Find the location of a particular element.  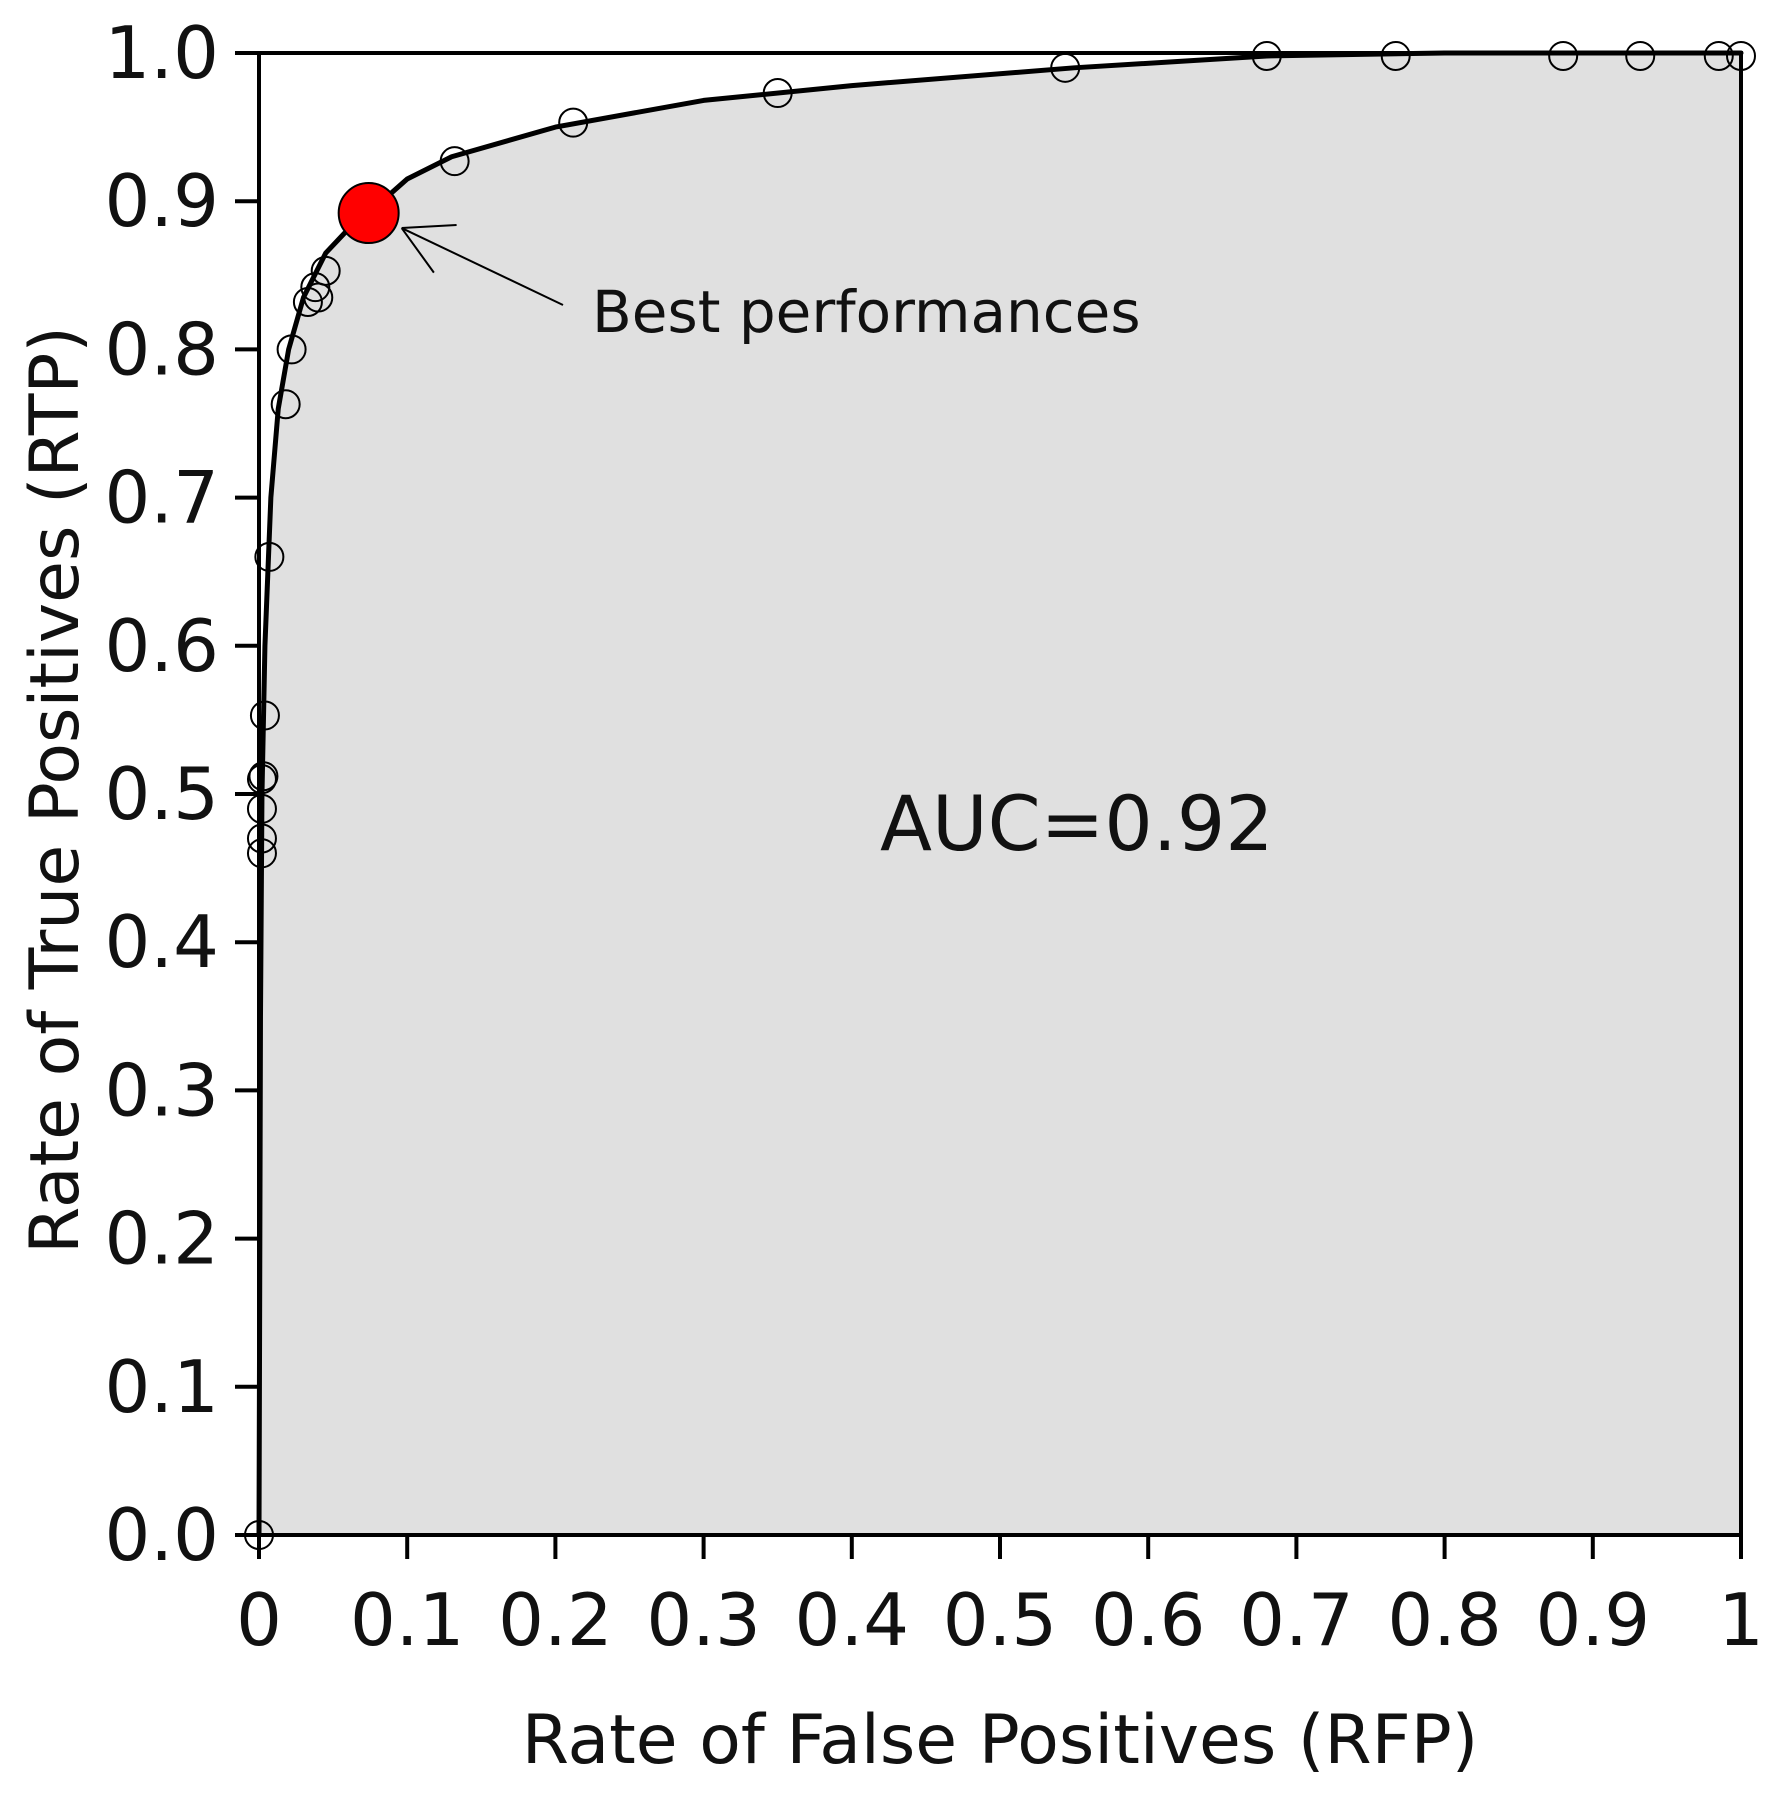

x-tick-label: 0.2 is located at coordinates (555, 1620).